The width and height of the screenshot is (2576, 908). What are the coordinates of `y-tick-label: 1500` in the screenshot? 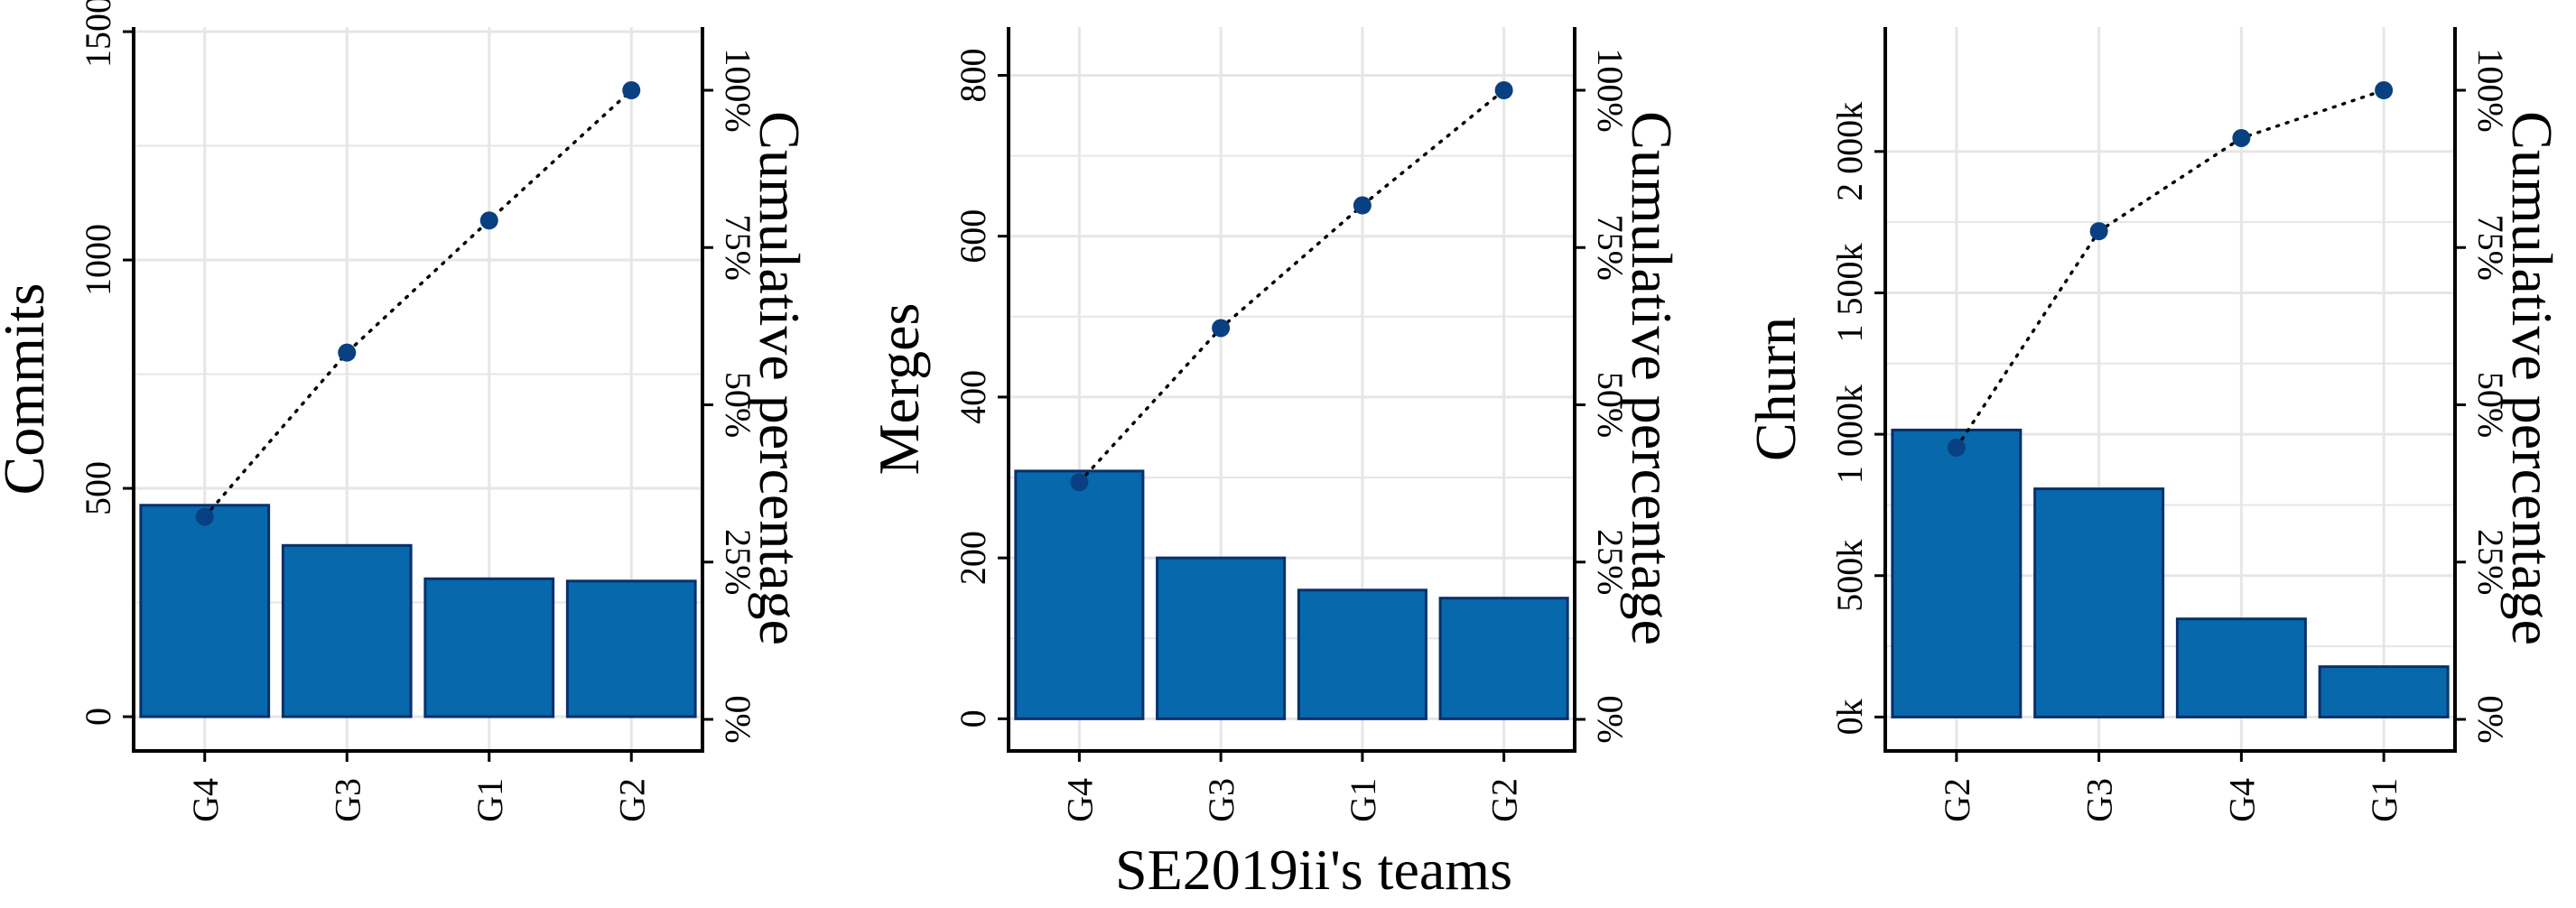 It's located at (98, 34).